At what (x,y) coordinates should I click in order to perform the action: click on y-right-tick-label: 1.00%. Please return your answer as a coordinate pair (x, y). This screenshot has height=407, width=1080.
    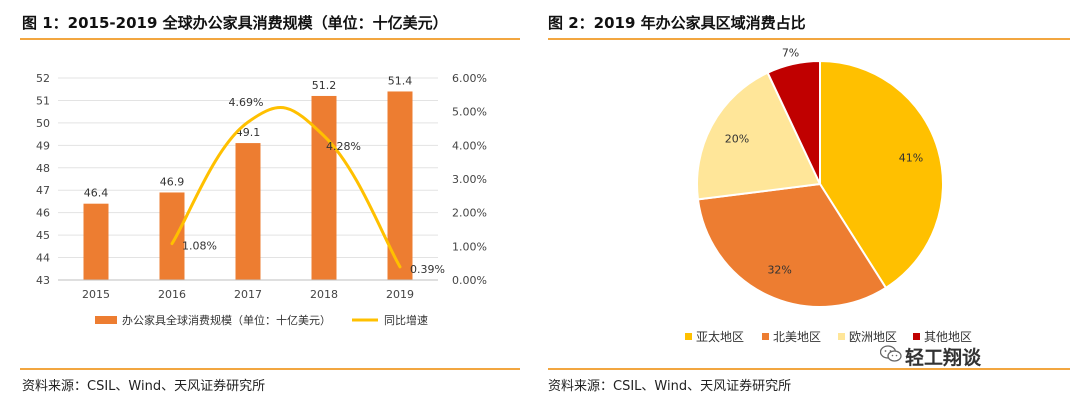
    Looking at the image, I should click on (469, 246).